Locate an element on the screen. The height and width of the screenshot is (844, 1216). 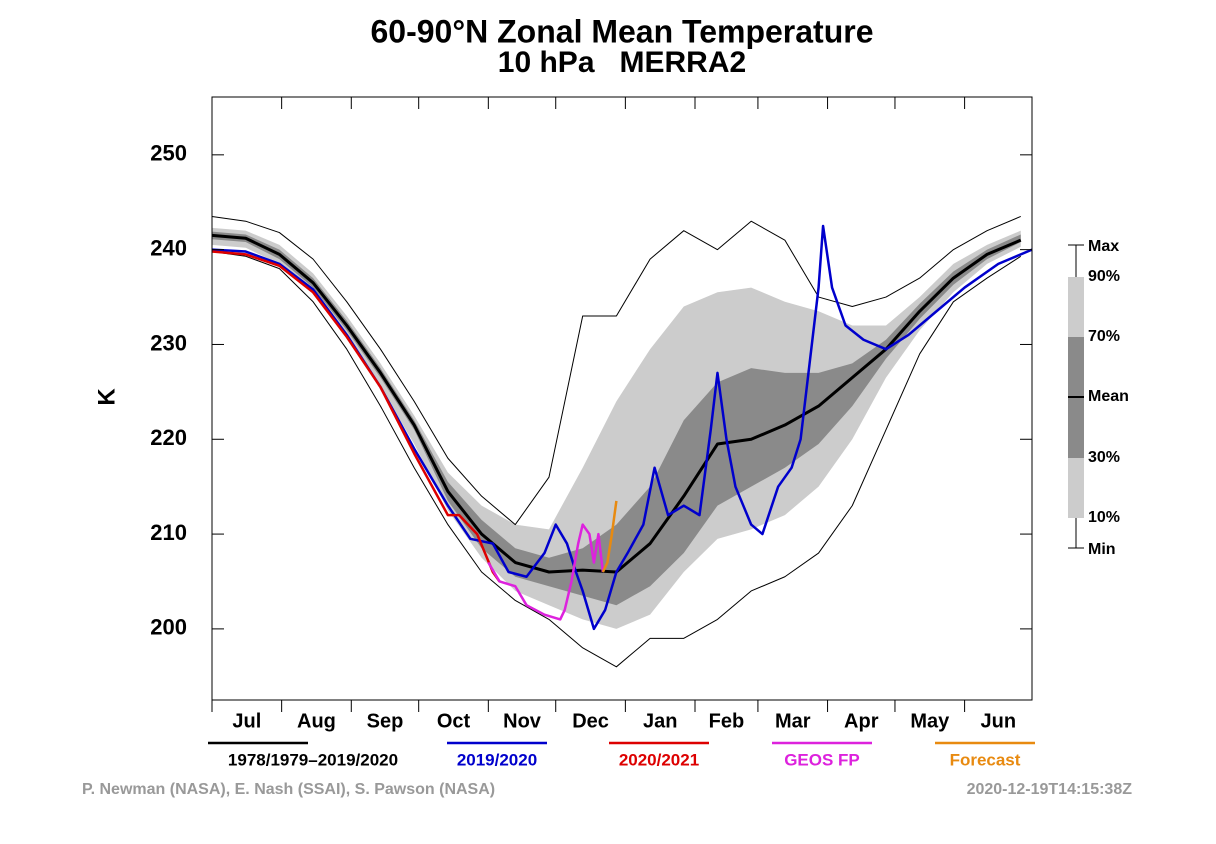
x-tick-label: Apr is located at coordinates (861, 721).